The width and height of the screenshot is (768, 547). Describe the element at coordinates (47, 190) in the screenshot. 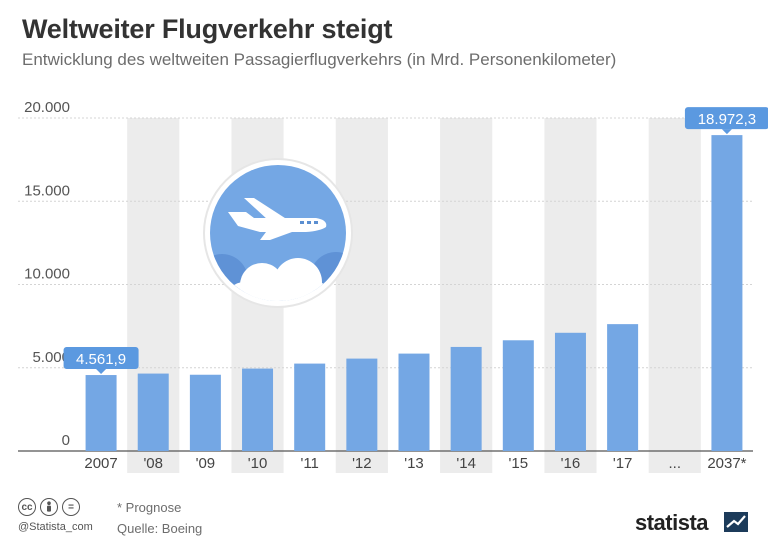

I see `y-tick-label: 15.000` at that location.